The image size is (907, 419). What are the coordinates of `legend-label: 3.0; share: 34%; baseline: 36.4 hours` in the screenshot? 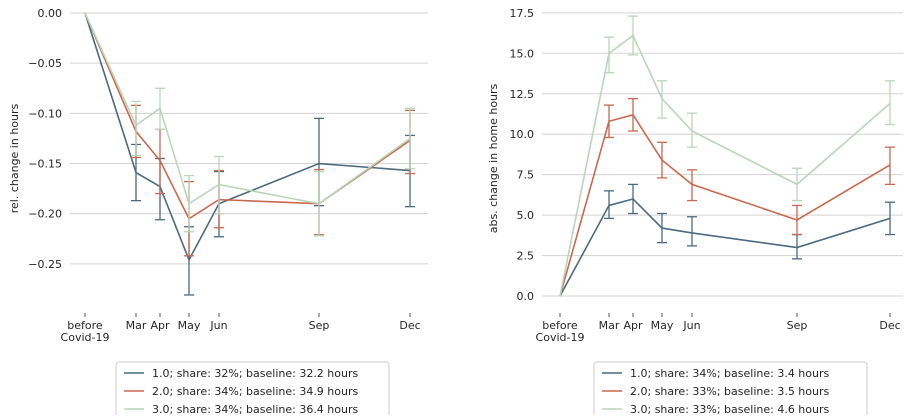 It's located at (255, 409).